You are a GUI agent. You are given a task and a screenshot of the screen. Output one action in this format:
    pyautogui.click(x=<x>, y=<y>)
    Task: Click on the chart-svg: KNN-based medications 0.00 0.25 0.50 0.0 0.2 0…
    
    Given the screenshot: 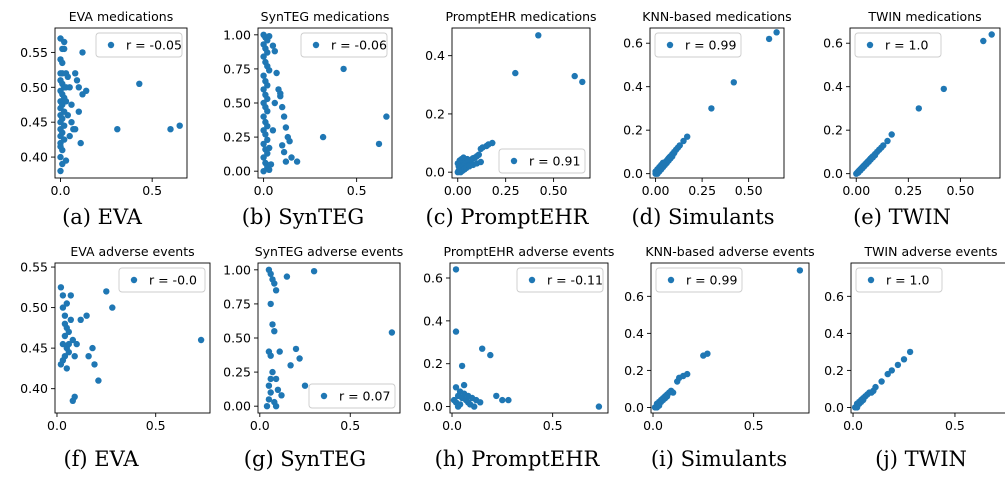 What is the action you would take?
    pyautogui.click(x=707, y=103)
    